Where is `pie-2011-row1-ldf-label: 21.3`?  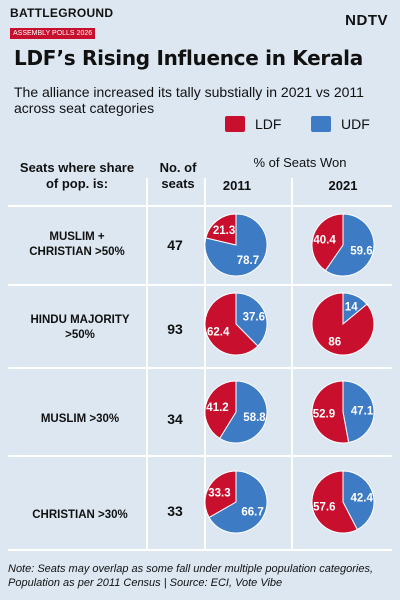
pie-2011-row1-ldf-label: 21.3 is located at coordinates (224, 231).